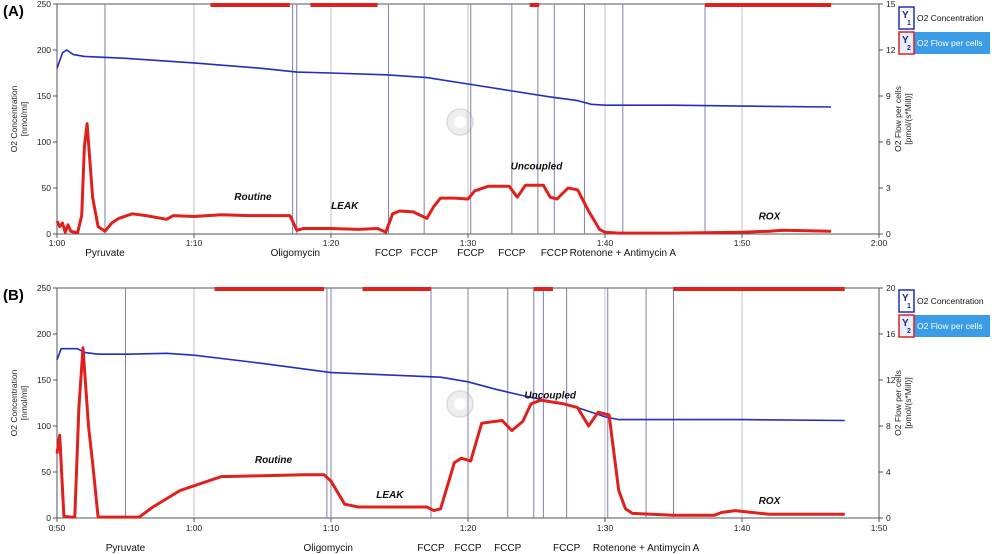  Describe the element at coordinates (888, 472) in the screenshot. I see `y-right-tick-label: 4` at that location.